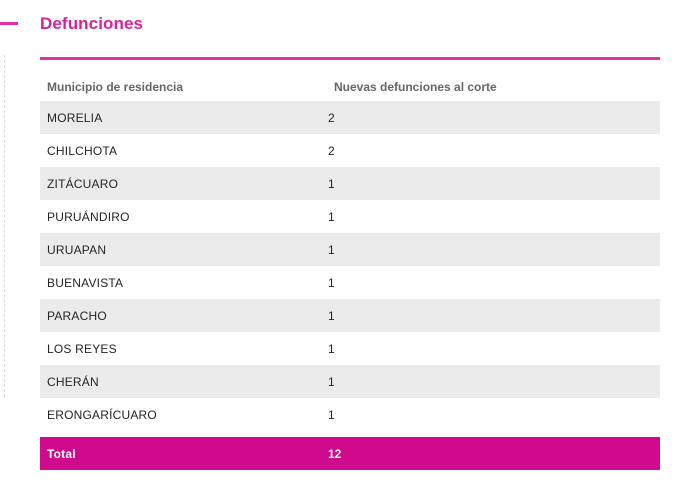 This screenshot has height=487, width=700. What do you see at coordinates (350, 453) in the screenshot?
I see `total-row: Total 12` at bounding box center [350, 453].